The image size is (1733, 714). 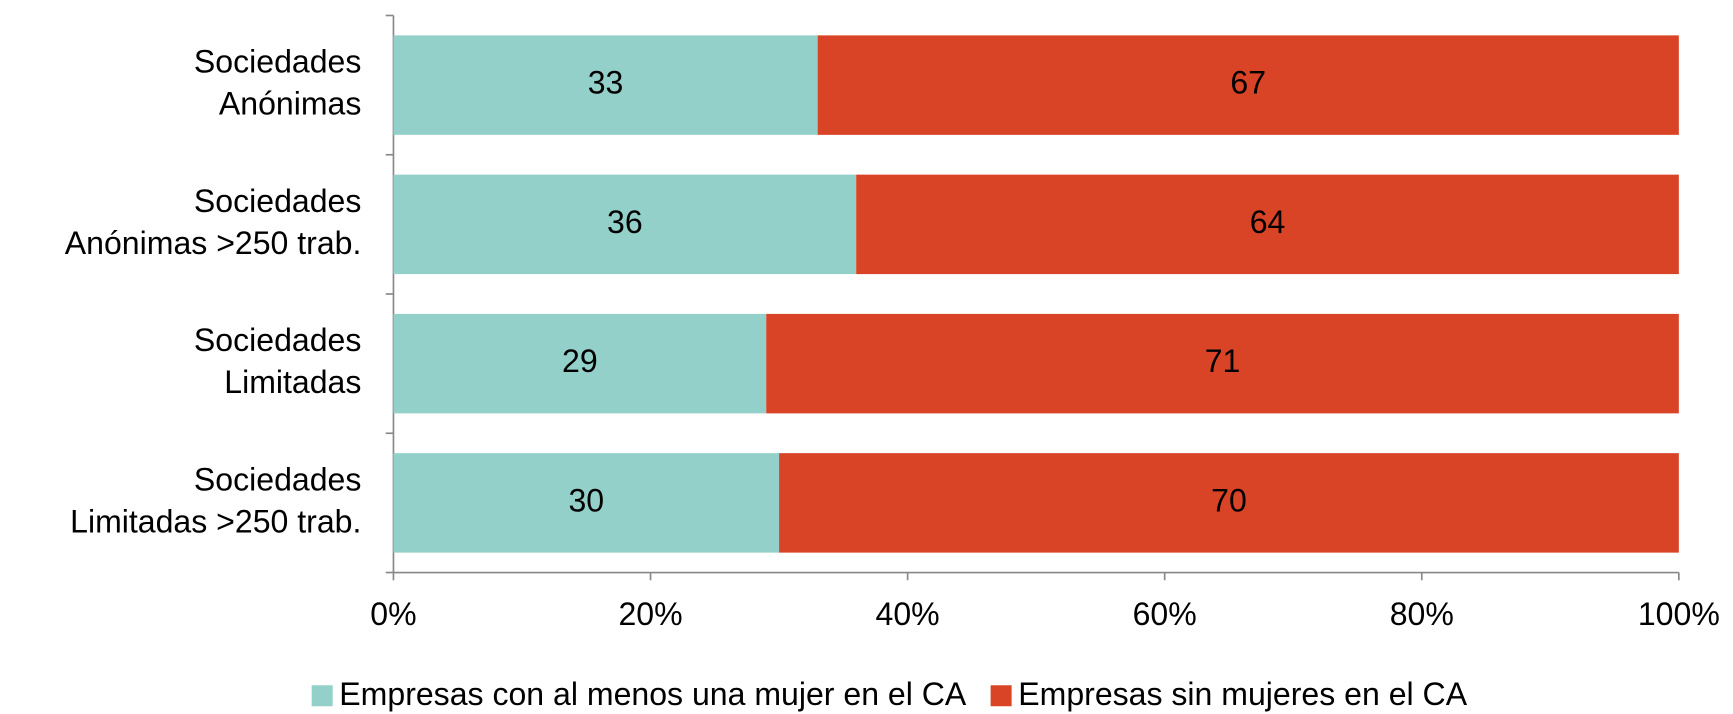 I want to click on data-label: 64, so click(x=1268, y=222).